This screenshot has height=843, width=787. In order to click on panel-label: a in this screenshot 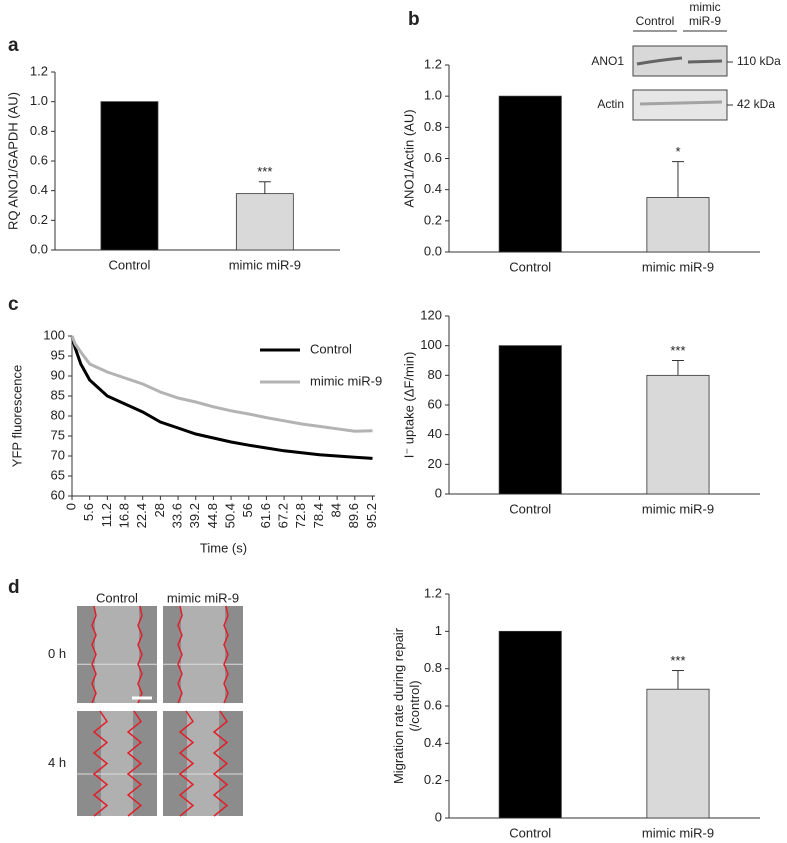, I will do `click(13, 45)`.